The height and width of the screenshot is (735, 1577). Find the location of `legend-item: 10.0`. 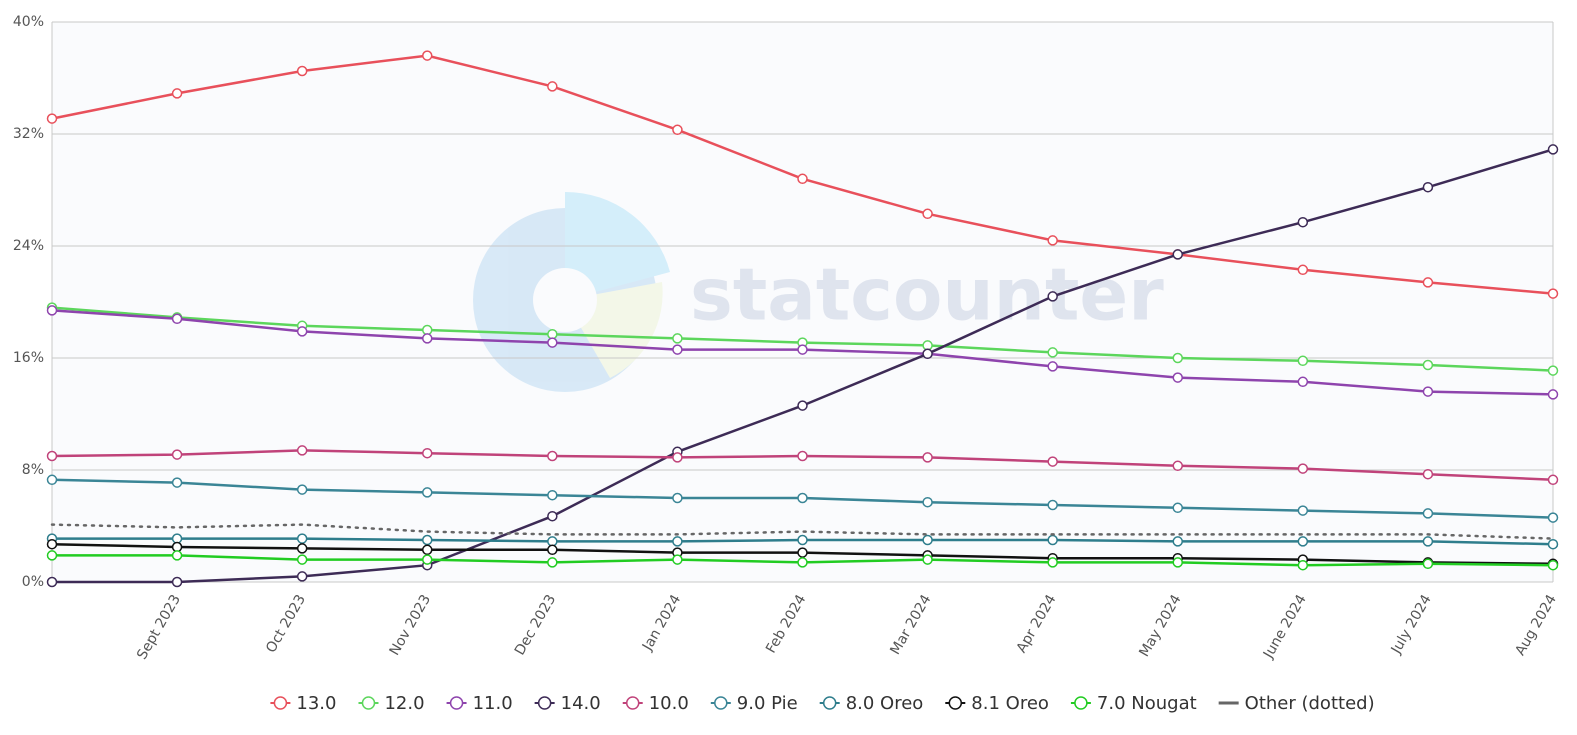

legend-item: 10.0 is located at coordinates (655, 703).